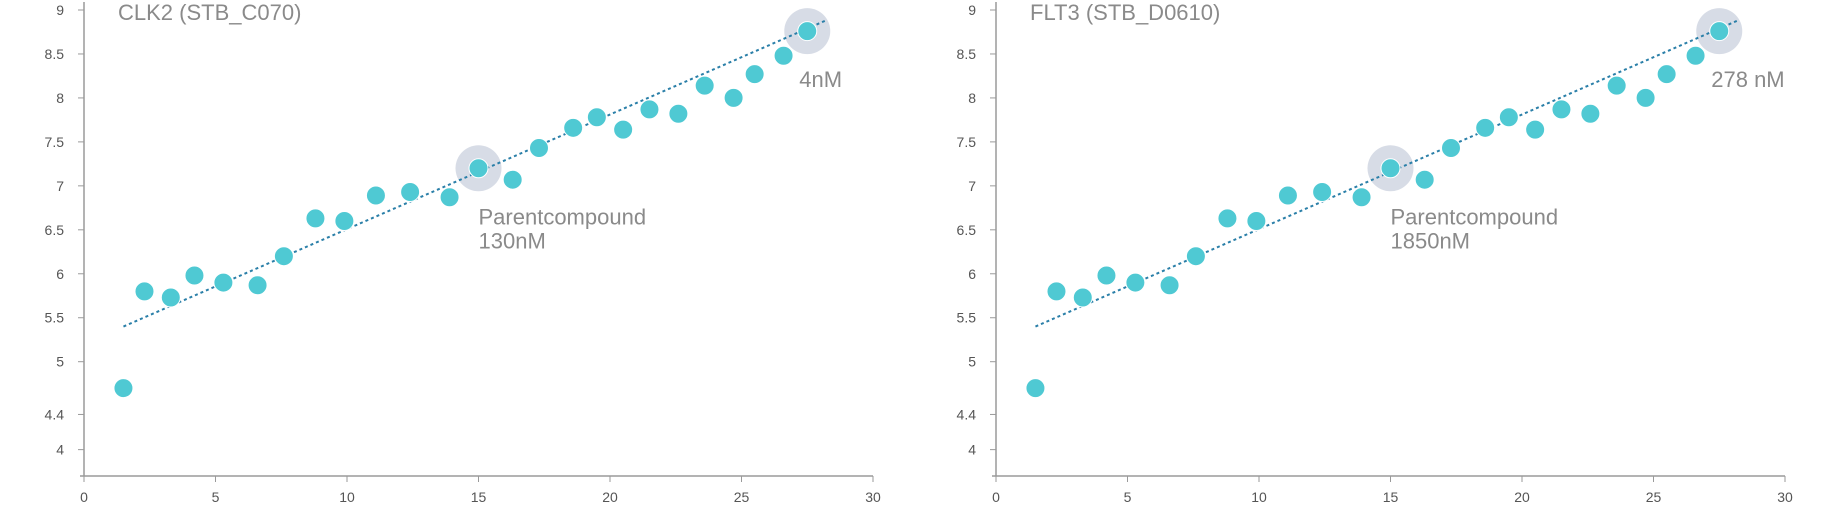  I want to click on annotation-line: 1850nM, so click(1431, 240).